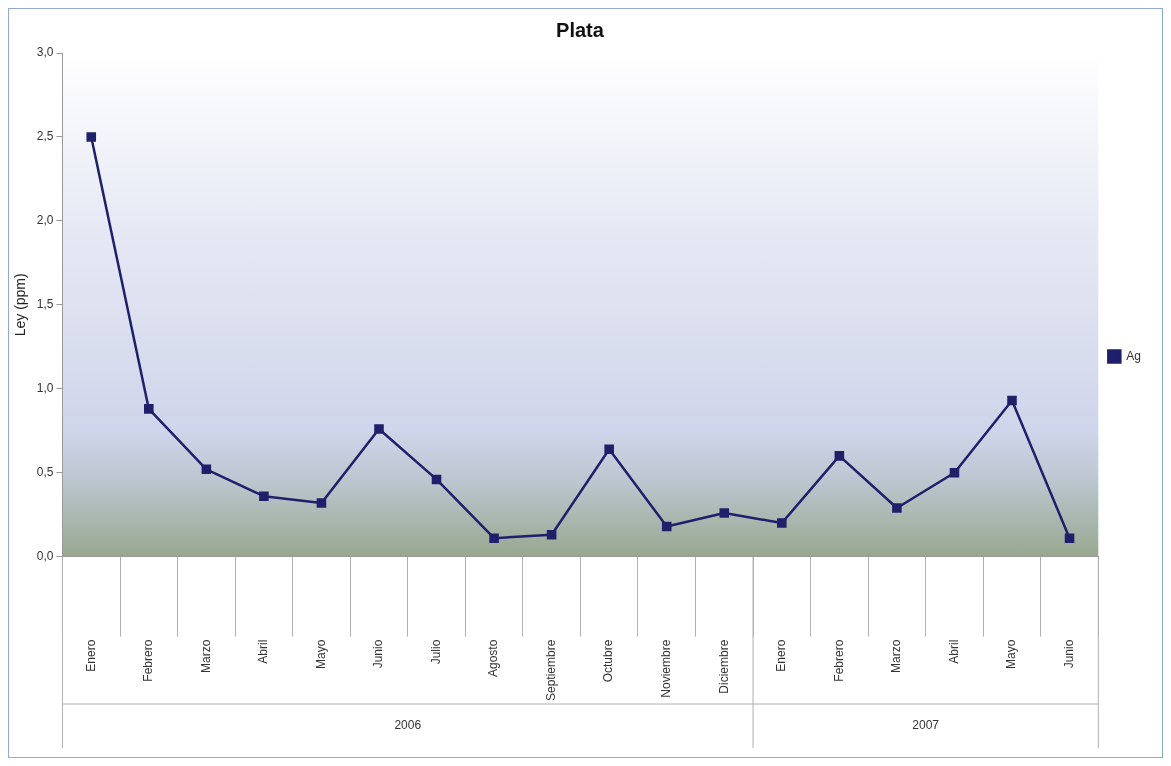 Image resolution: width=1171 pixels, height=766 pixels. I want to click on y-tick-label: 0,5, so click(45, 472).